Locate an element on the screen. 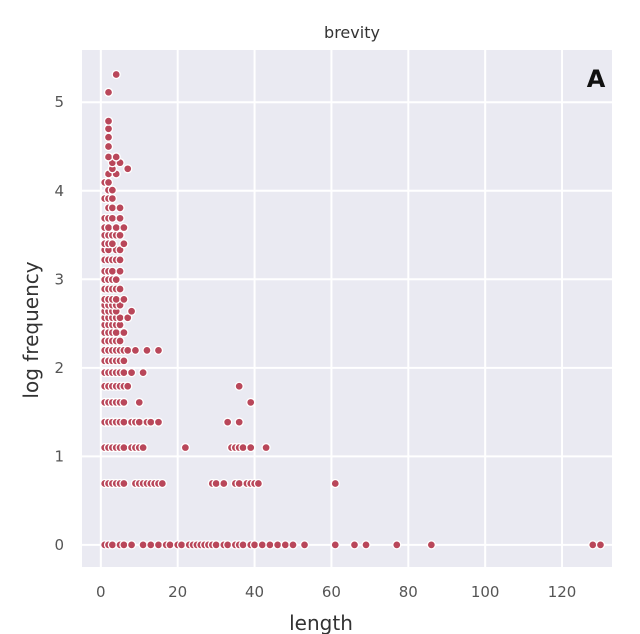 This screenshot has width=640, height=634. y-tick-label: 4 is located at coordinates (59, 191).